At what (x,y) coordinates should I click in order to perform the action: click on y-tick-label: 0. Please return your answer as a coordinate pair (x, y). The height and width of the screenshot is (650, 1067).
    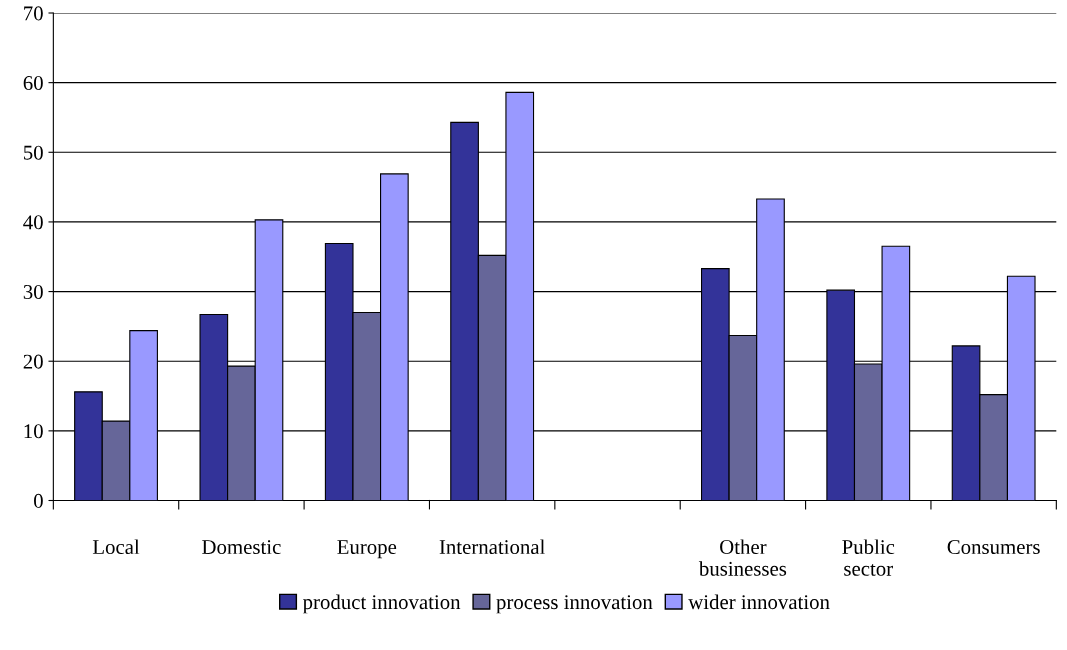
    Looking at the image, I should click on (38, 500).